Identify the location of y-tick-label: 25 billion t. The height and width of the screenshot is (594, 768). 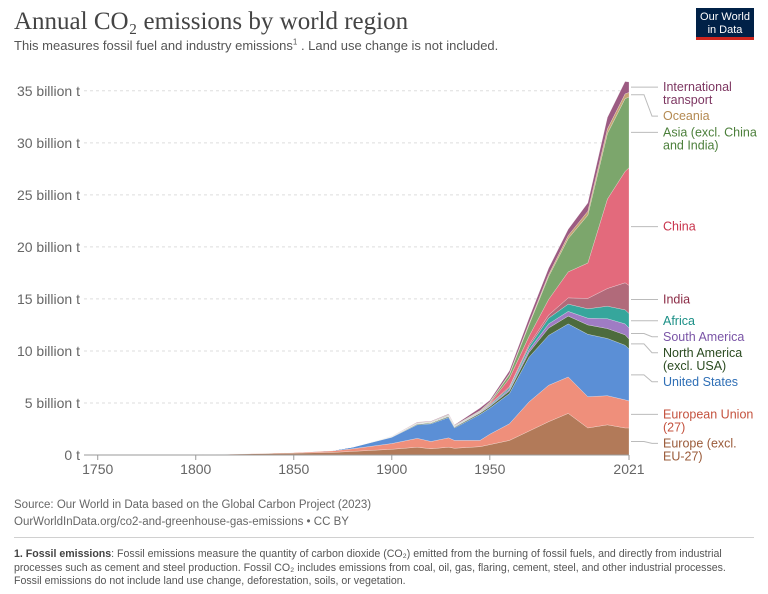
(48, 195).